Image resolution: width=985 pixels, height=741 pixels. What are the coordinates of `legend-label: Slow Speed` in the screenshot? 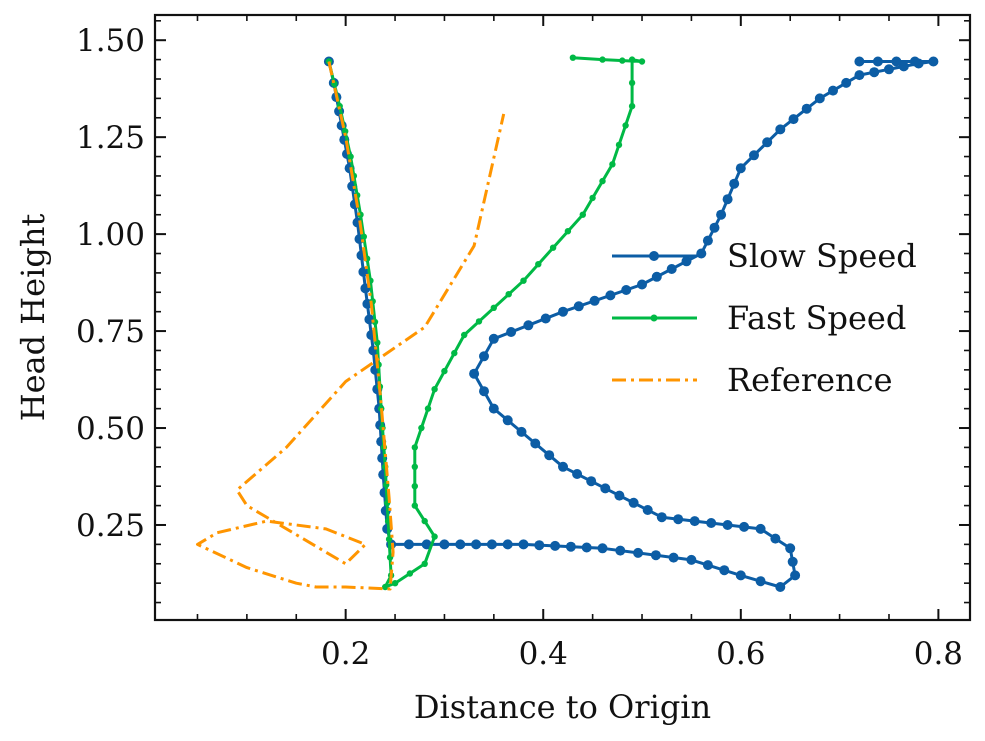 It's located at (822, 256).